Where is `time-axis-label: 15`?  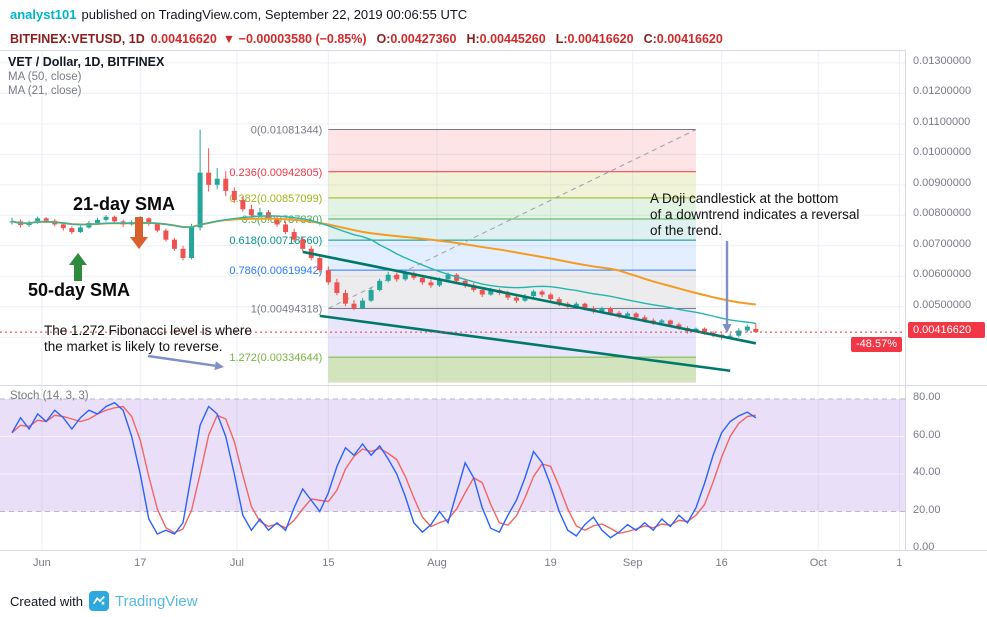 time-axis-label: 15 is located at coordinates (328, 563).